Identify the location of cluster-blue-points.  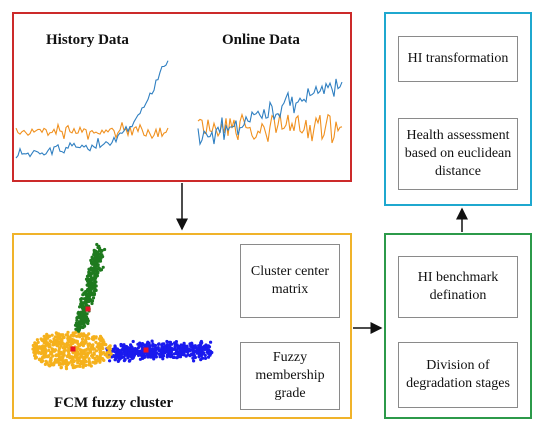
(159, 351).